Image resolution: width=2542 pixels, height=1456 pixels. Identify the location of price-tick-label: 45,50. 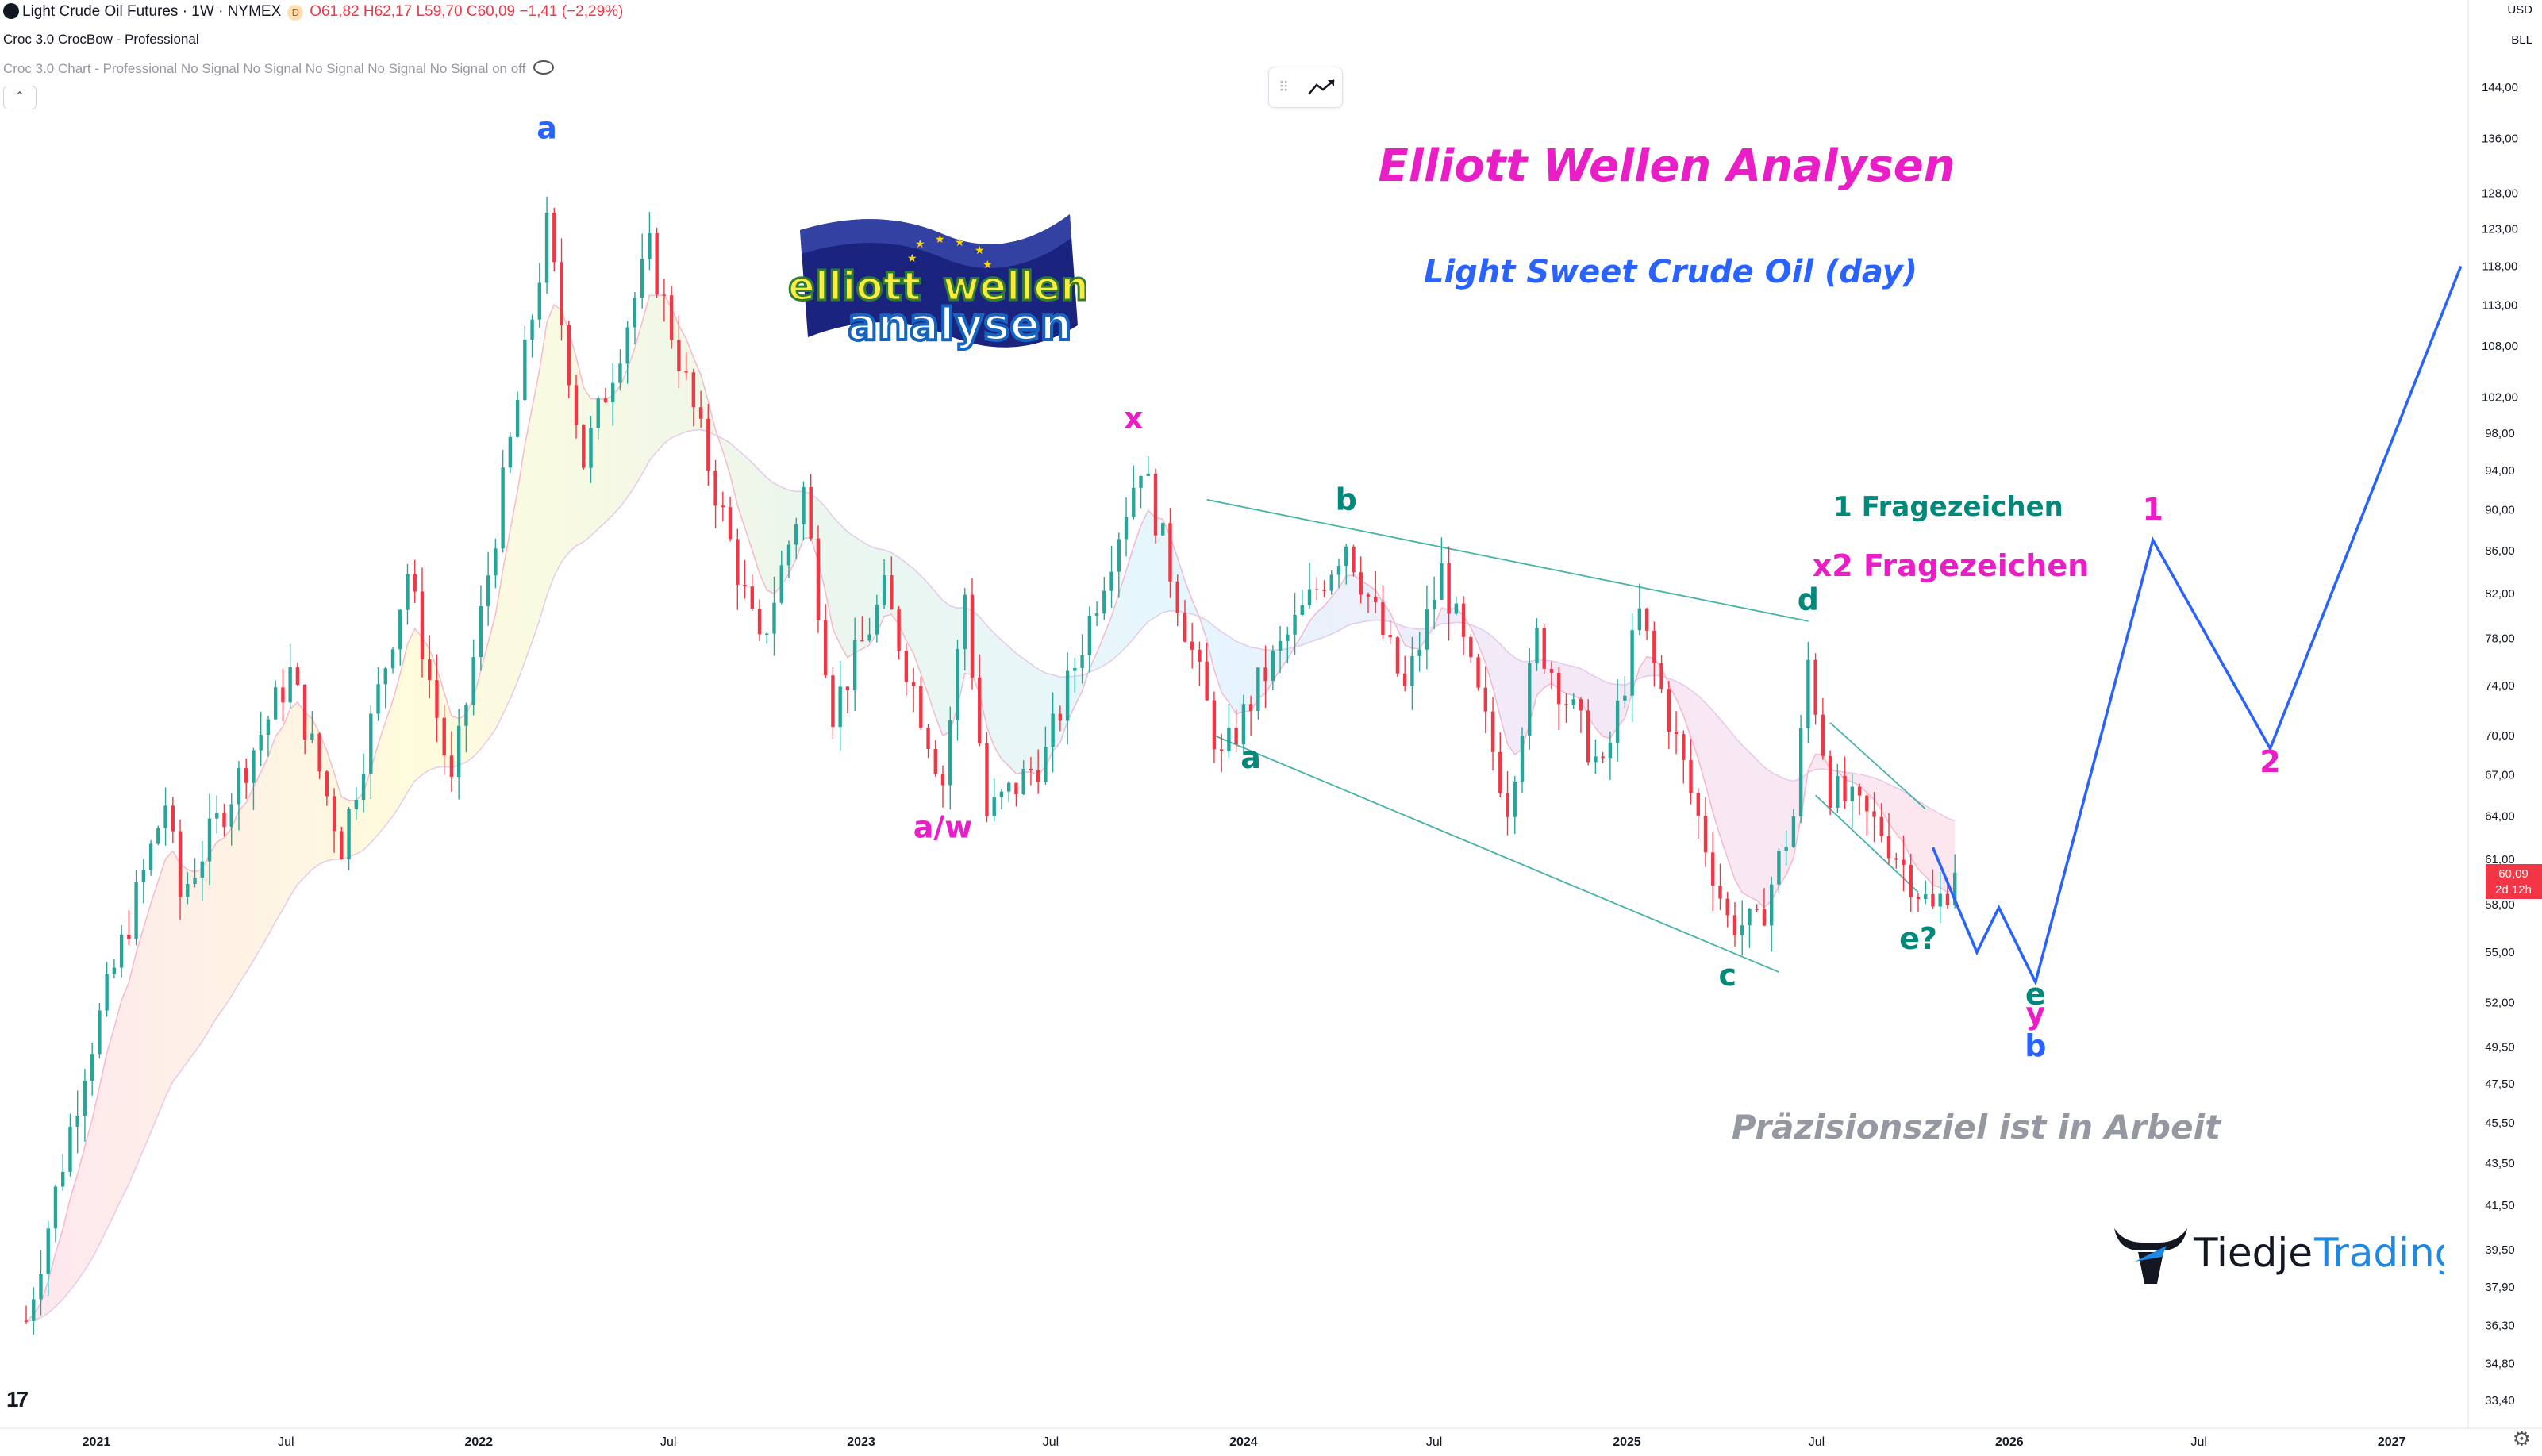
(2500, 1123).